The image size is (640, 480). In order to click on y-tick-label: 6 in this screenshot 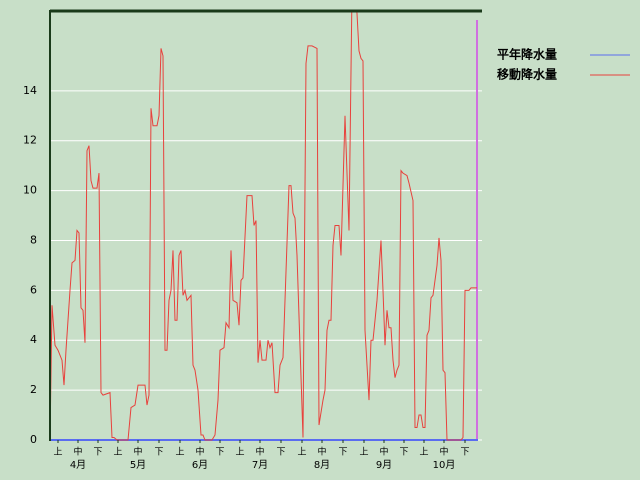, I will do `click(33, 289)`.